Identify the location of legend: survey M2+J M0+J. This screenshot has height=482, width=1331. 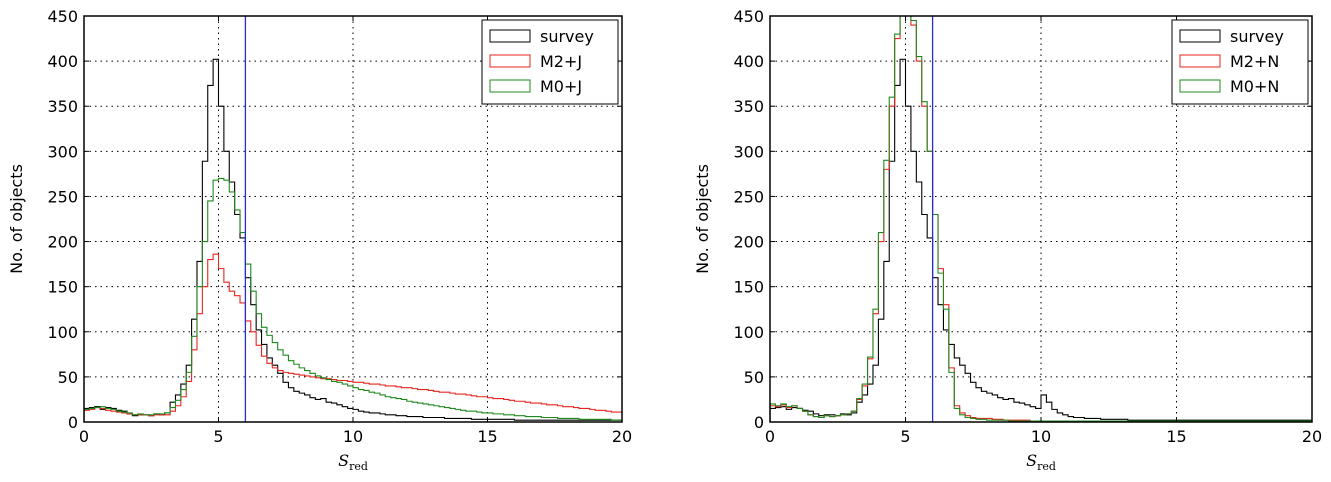
(550, 62).